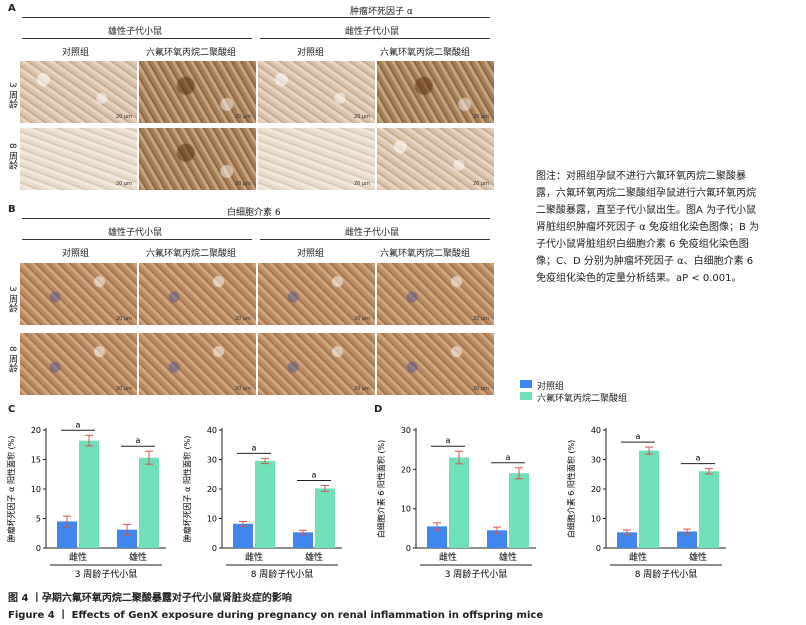  What do you see at coordinates (256, 17) in the screenshot?
I see `panel-a-top-rule` at bounding box center [256, 17].